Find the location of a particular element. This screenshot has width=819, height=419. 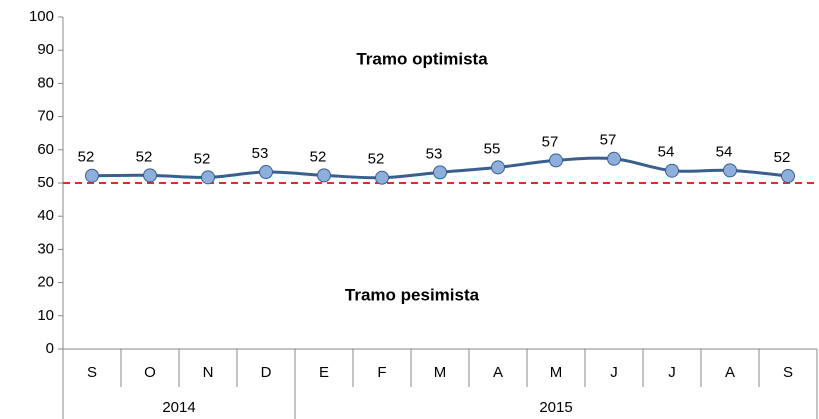

y-tick-label: 90 is located at coordinates (45, 49).